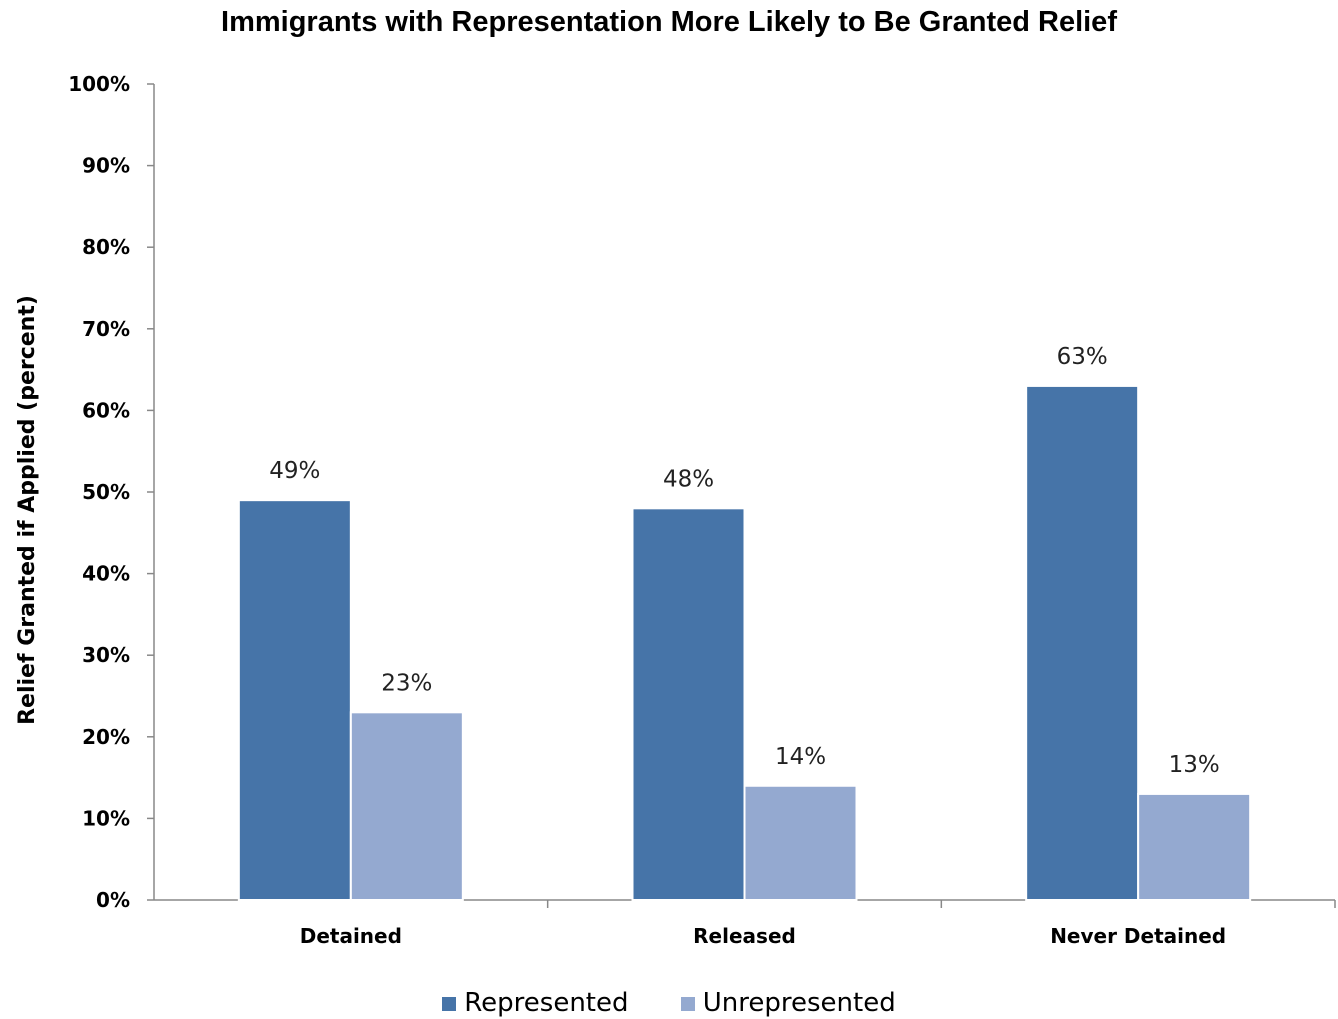 The height and width of the screenshot is (1019, 1338). I want to click on data-label: 23%, so click(406, 683).